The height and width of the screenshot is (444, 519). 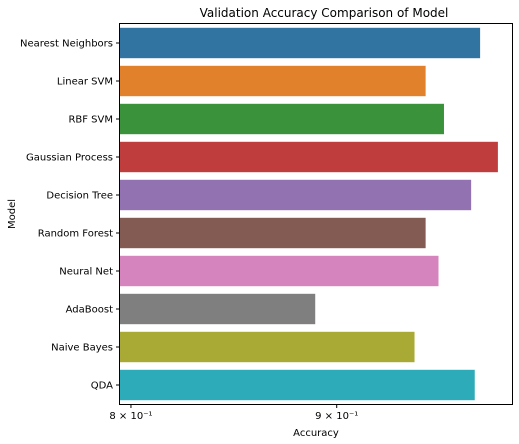 I want to click on bar-random-forest, so click(x=273, y=233).